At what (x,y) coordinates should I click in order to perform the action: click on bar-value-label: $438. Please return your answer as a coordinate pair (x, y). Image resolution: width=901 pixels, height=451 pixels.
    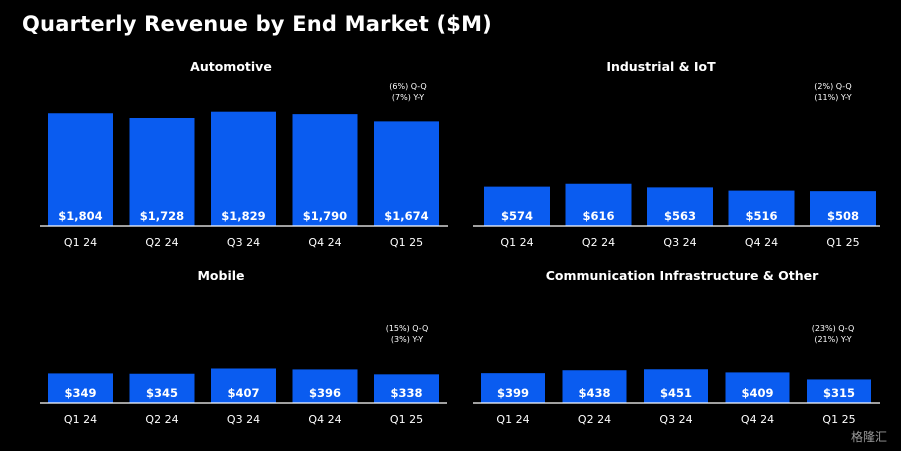
    Looking at the image, I should click on (594, 393).